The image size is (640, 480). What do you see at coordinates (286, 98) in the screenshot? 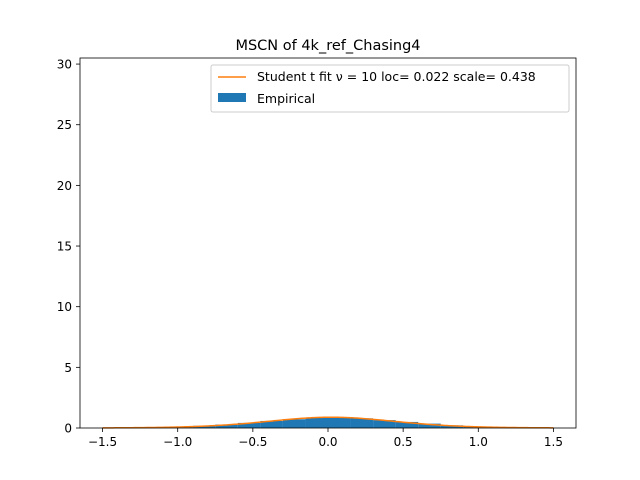
I see `legend-empirical-label: Empirical` at bounding box center [286, 98].